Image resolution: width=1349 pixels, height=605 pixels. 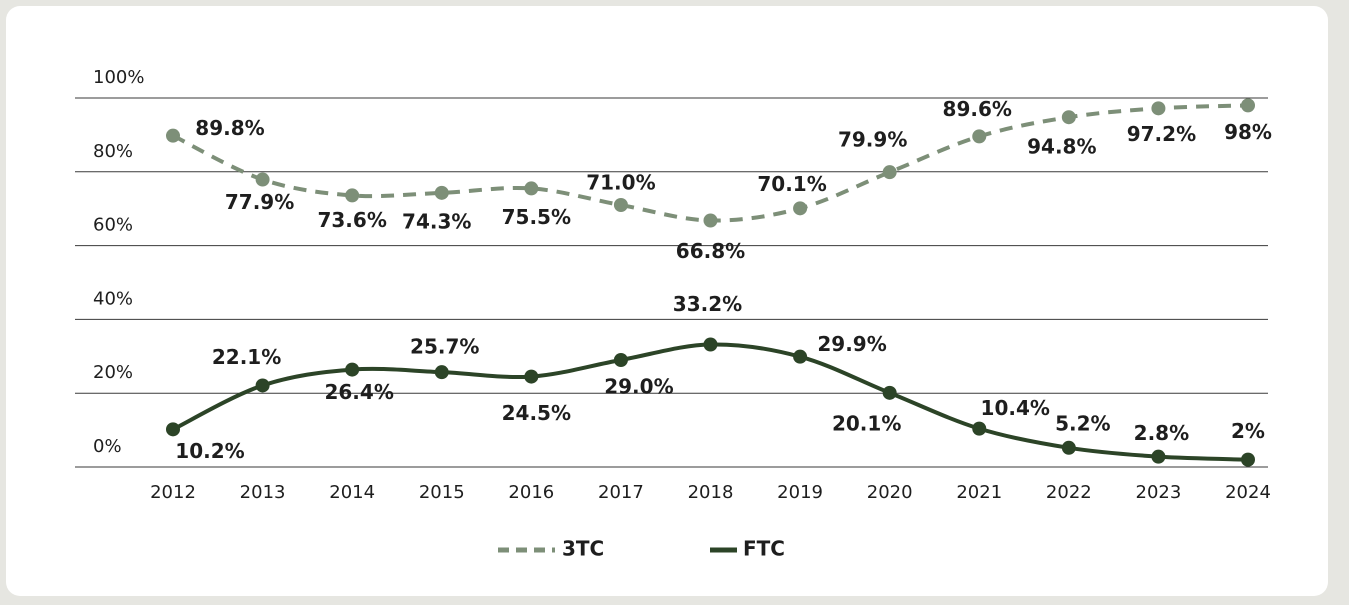 What do you see at coordinates (890, 492) in the screenshot?
I see `x-tick-label: 2020` at bounding box center [890, 492].